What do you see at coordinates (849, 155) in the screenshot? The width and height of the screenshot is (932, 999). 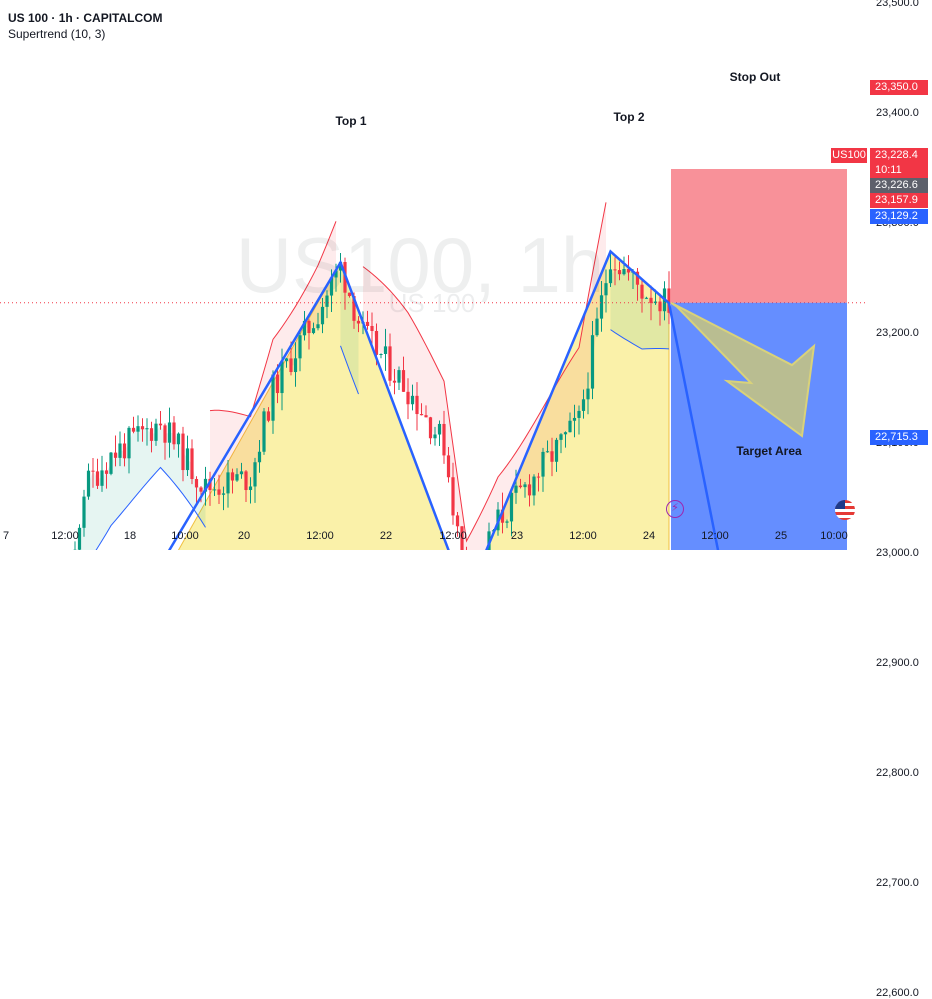 I see `symbol-badge: US100` at bounding box center [849, 155].